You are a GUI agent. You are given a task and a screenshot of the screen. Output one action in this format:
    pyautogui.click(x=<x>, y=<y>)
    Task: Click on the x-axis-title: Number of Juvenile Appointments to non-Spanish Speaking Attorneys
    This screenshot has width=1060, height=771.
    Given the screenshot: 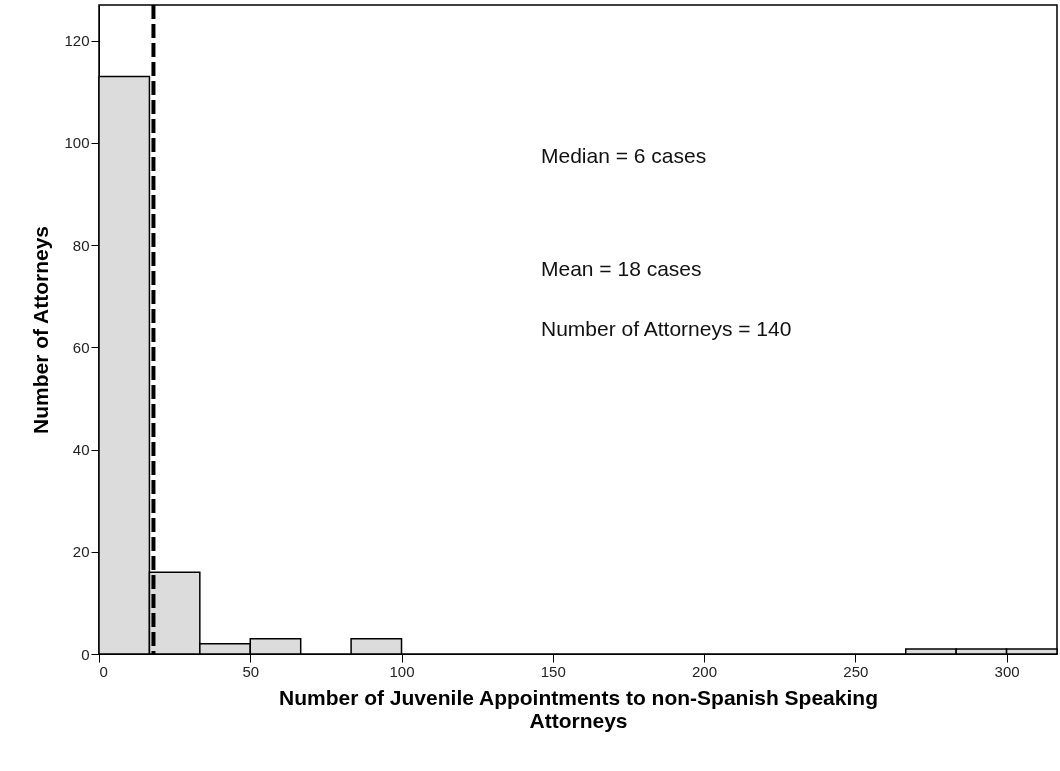 What is the action you would take?
    pyautogui.click(x=578, y=708)
    